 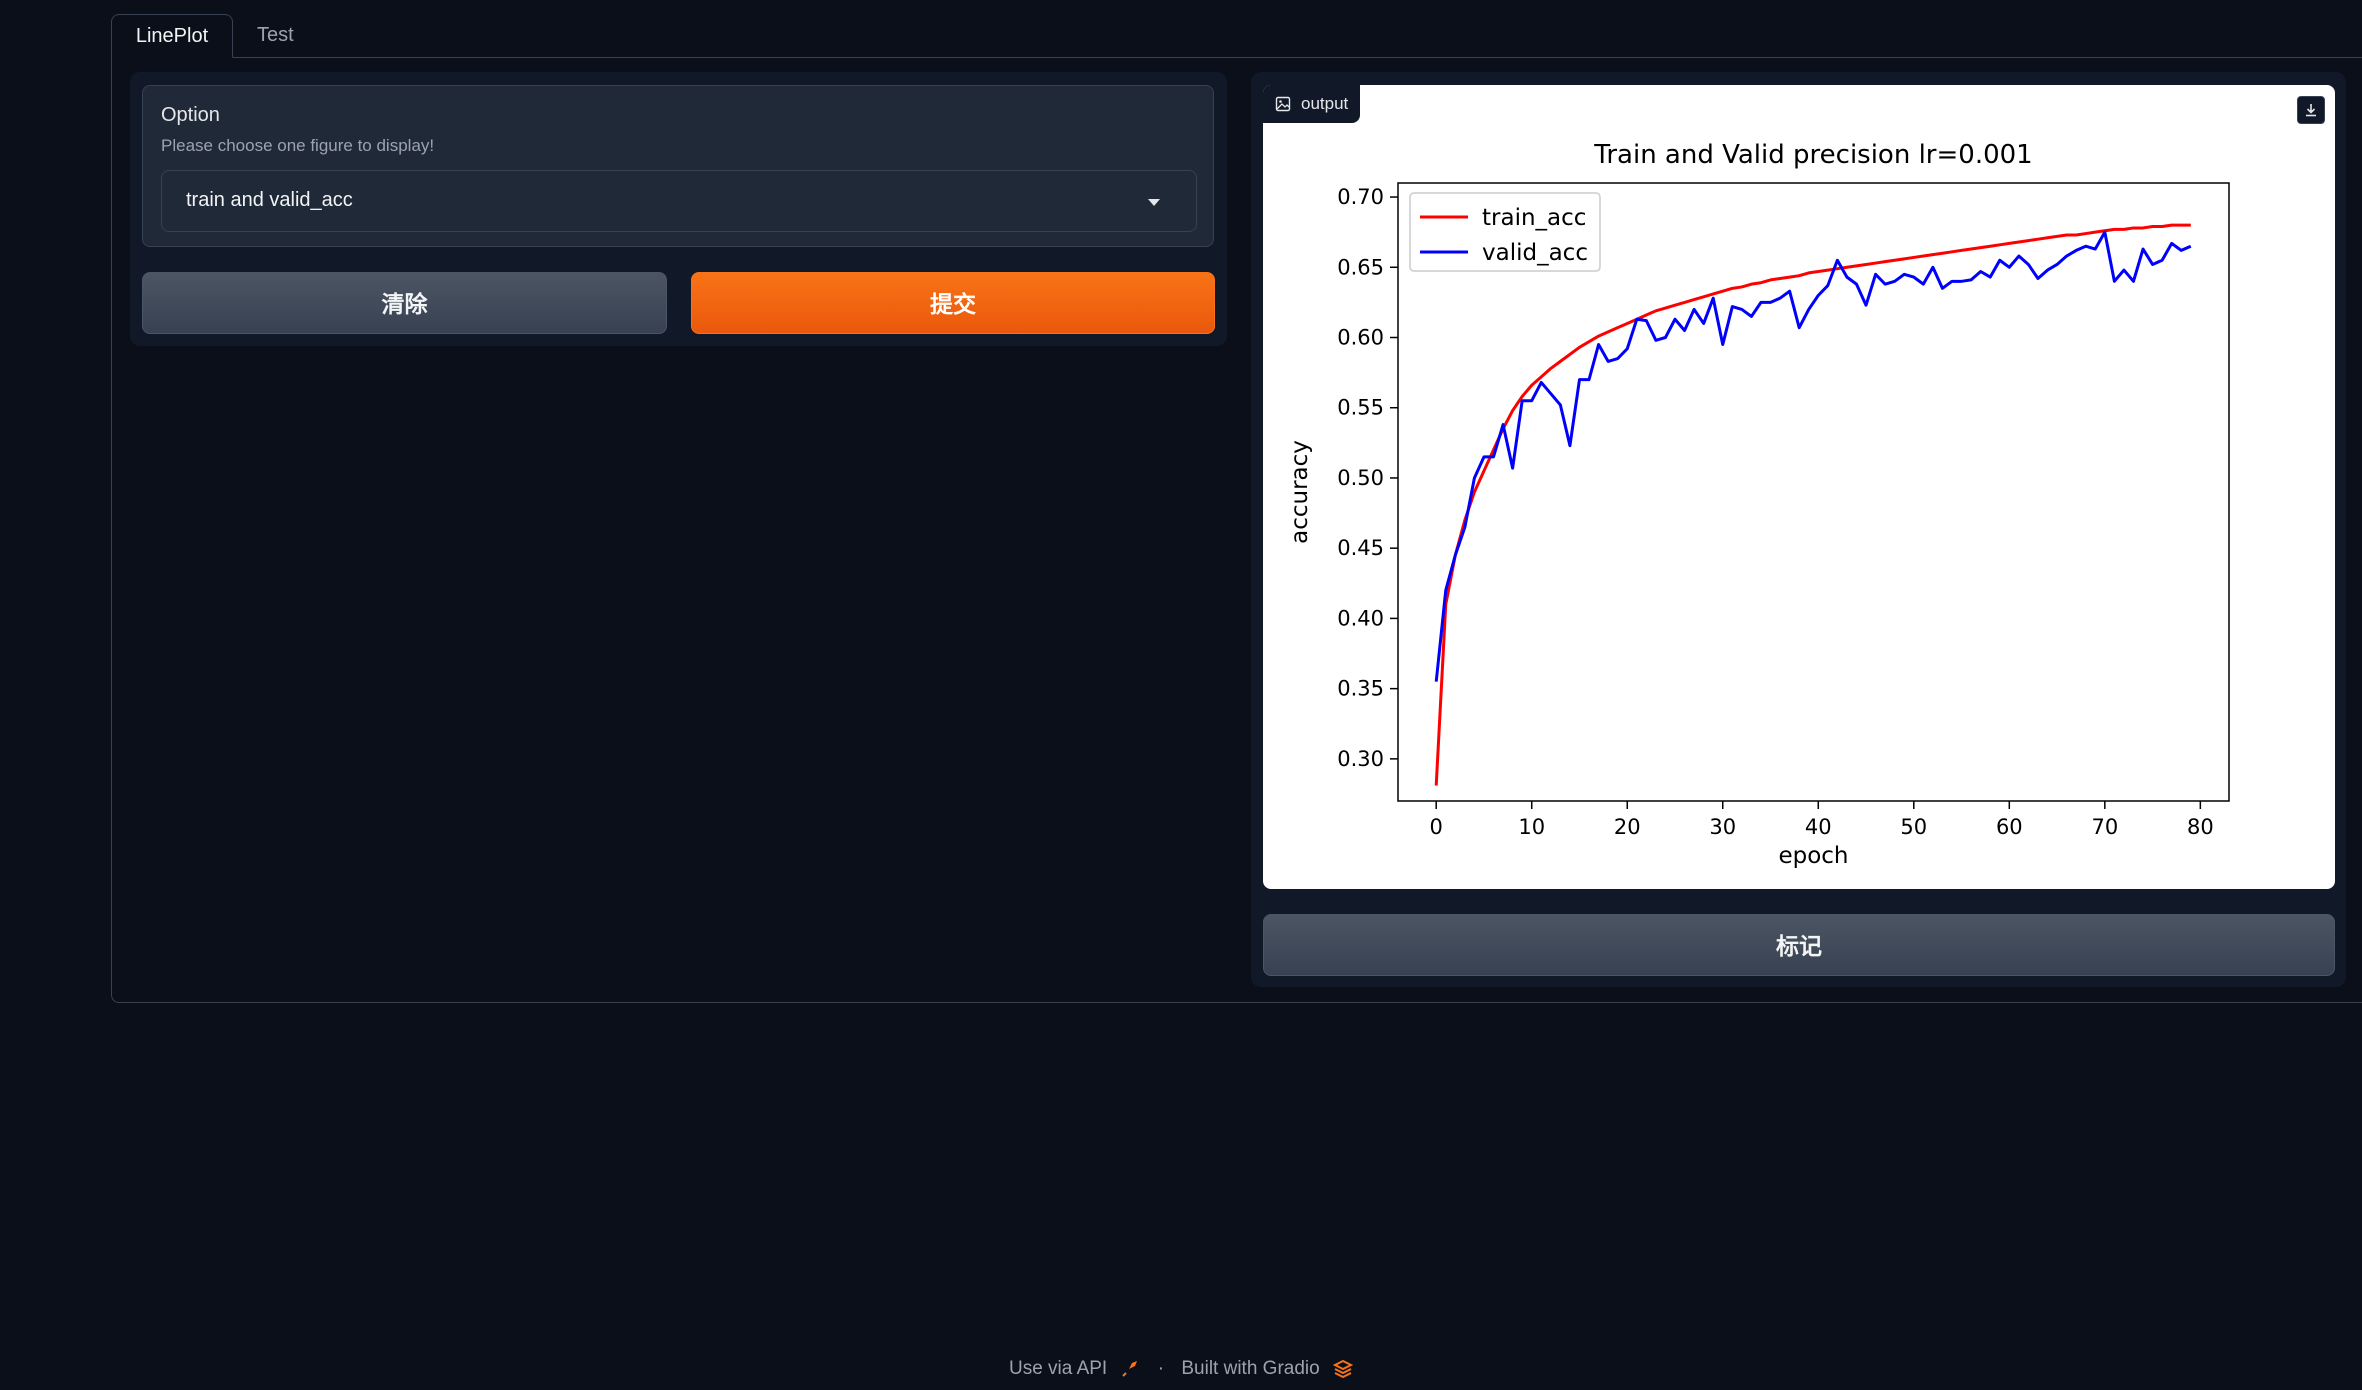 I want to click on submit-button: 提交, so click(x=953, y=303).